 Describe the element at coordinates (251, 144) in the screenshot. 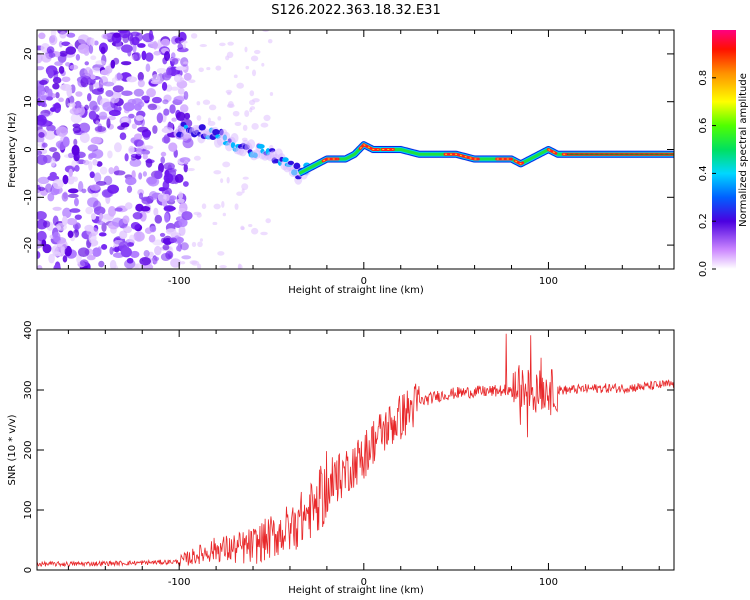

I see `ridge-halo` at that location.